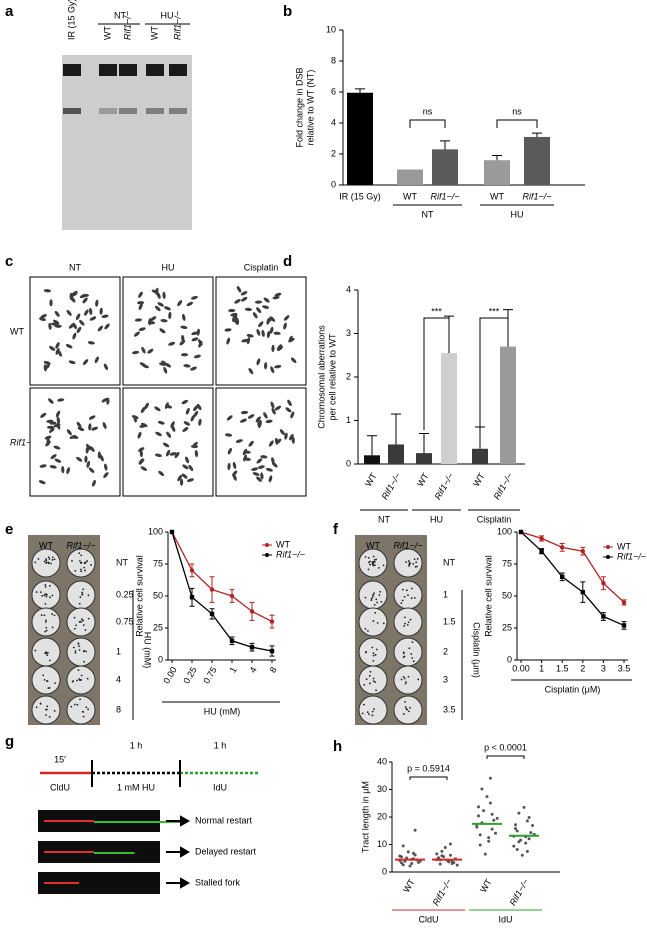  What do you see at coordinates (9, 529) in the screenshot?
I see `panel-letter: e` at bounding box center [9, 529].